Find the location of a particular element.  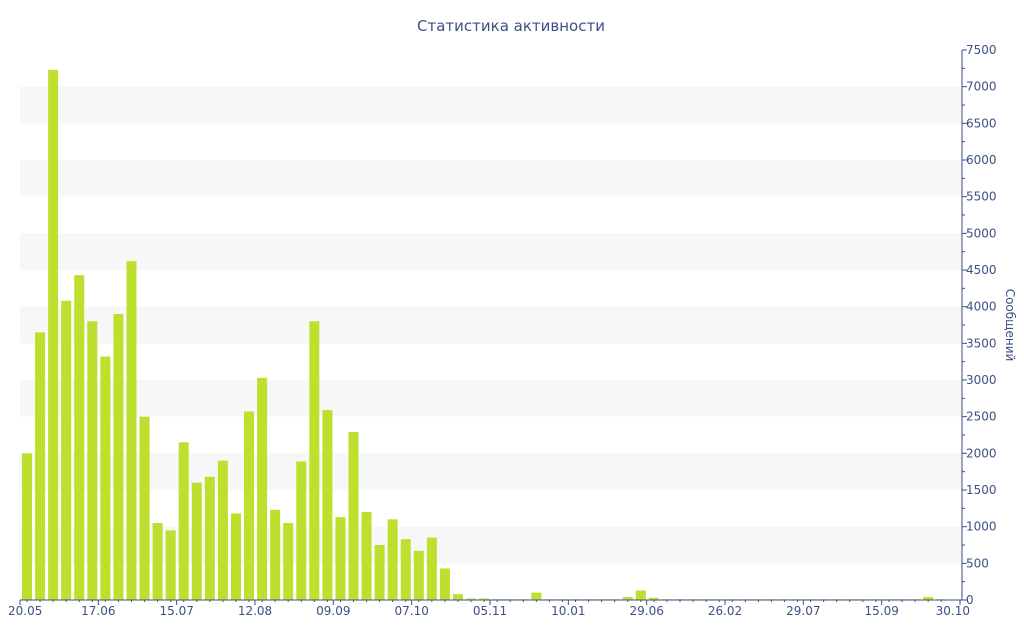

y-tick-label: 0 is located at coordinates (970, 600).